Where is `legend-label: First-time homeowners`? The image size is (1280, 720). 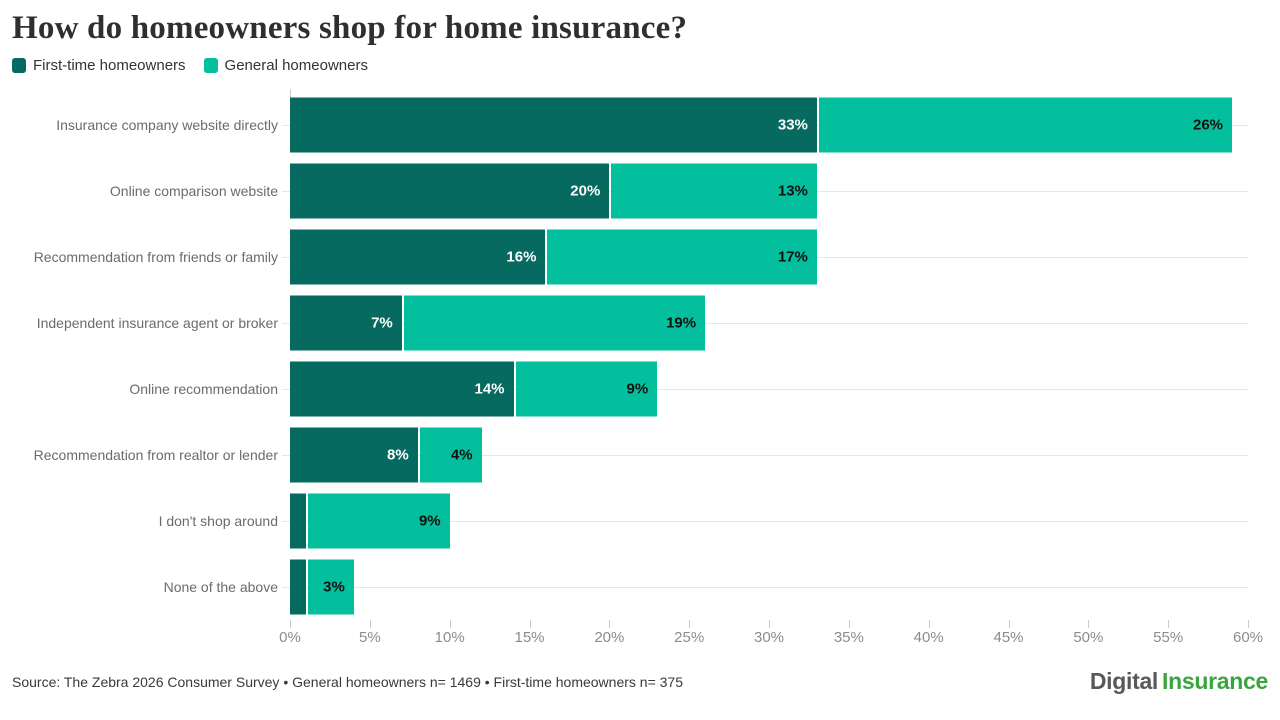
legend-label: First-time homeowners is located at coordinates (109, 65).